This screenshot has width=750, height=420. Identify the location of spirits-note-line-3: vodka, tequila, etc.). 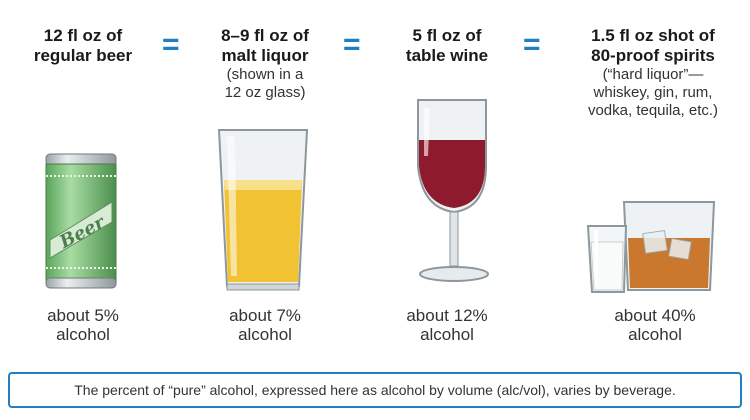
(653, 110).